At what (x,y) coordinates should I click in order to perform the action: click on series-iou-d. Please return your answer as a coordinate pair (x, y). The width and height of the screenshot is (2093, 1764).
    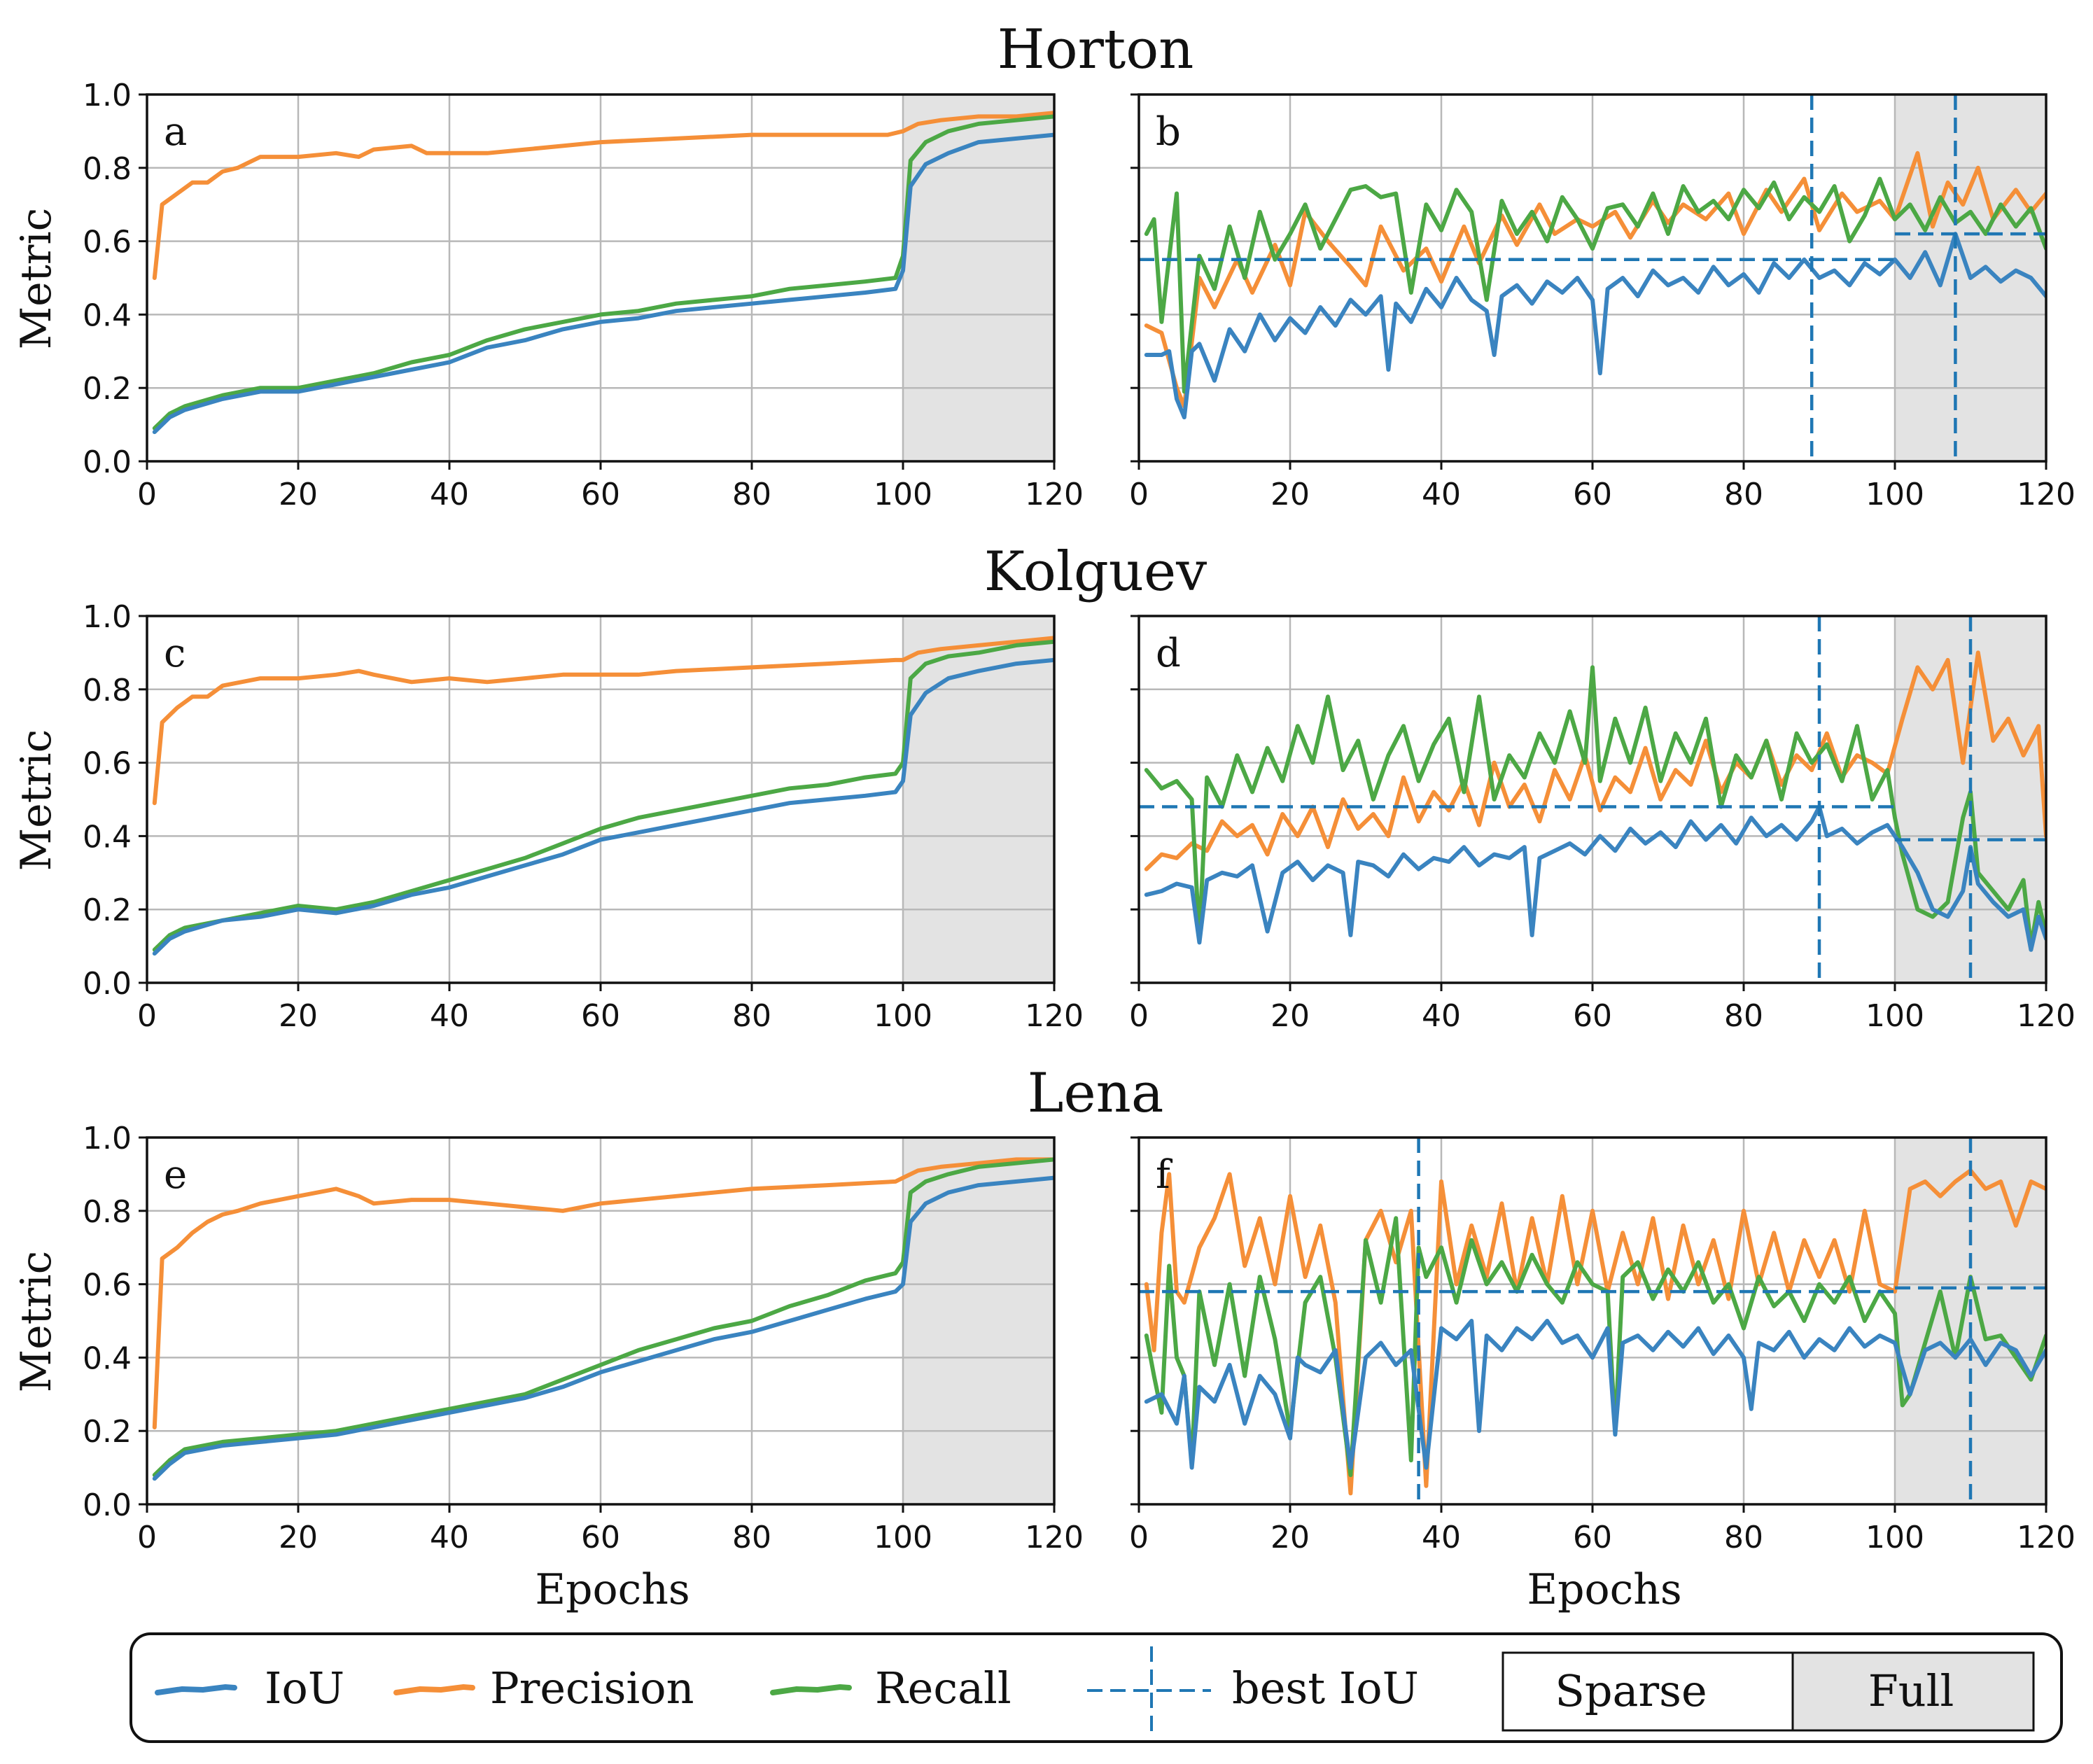
    Looking at the image, I should click on (1595, 878).